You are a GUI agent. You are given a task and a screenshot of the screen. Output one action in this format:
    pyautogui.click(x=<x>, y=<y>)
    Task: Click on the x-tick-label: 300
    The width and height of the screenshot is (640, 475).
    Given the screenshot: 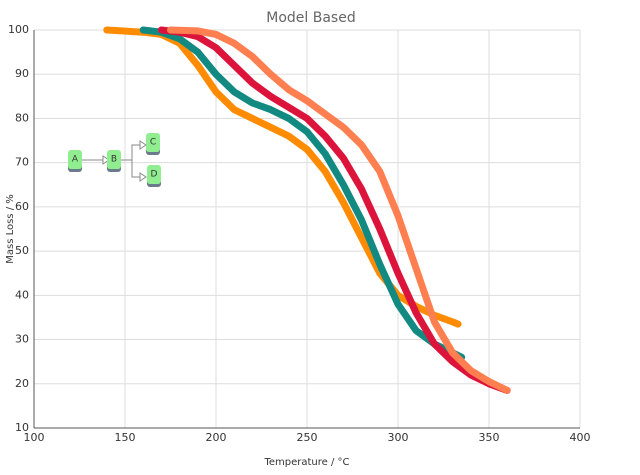 What is the action you would take?
    pyautogui.click(x=398, y=437)
    